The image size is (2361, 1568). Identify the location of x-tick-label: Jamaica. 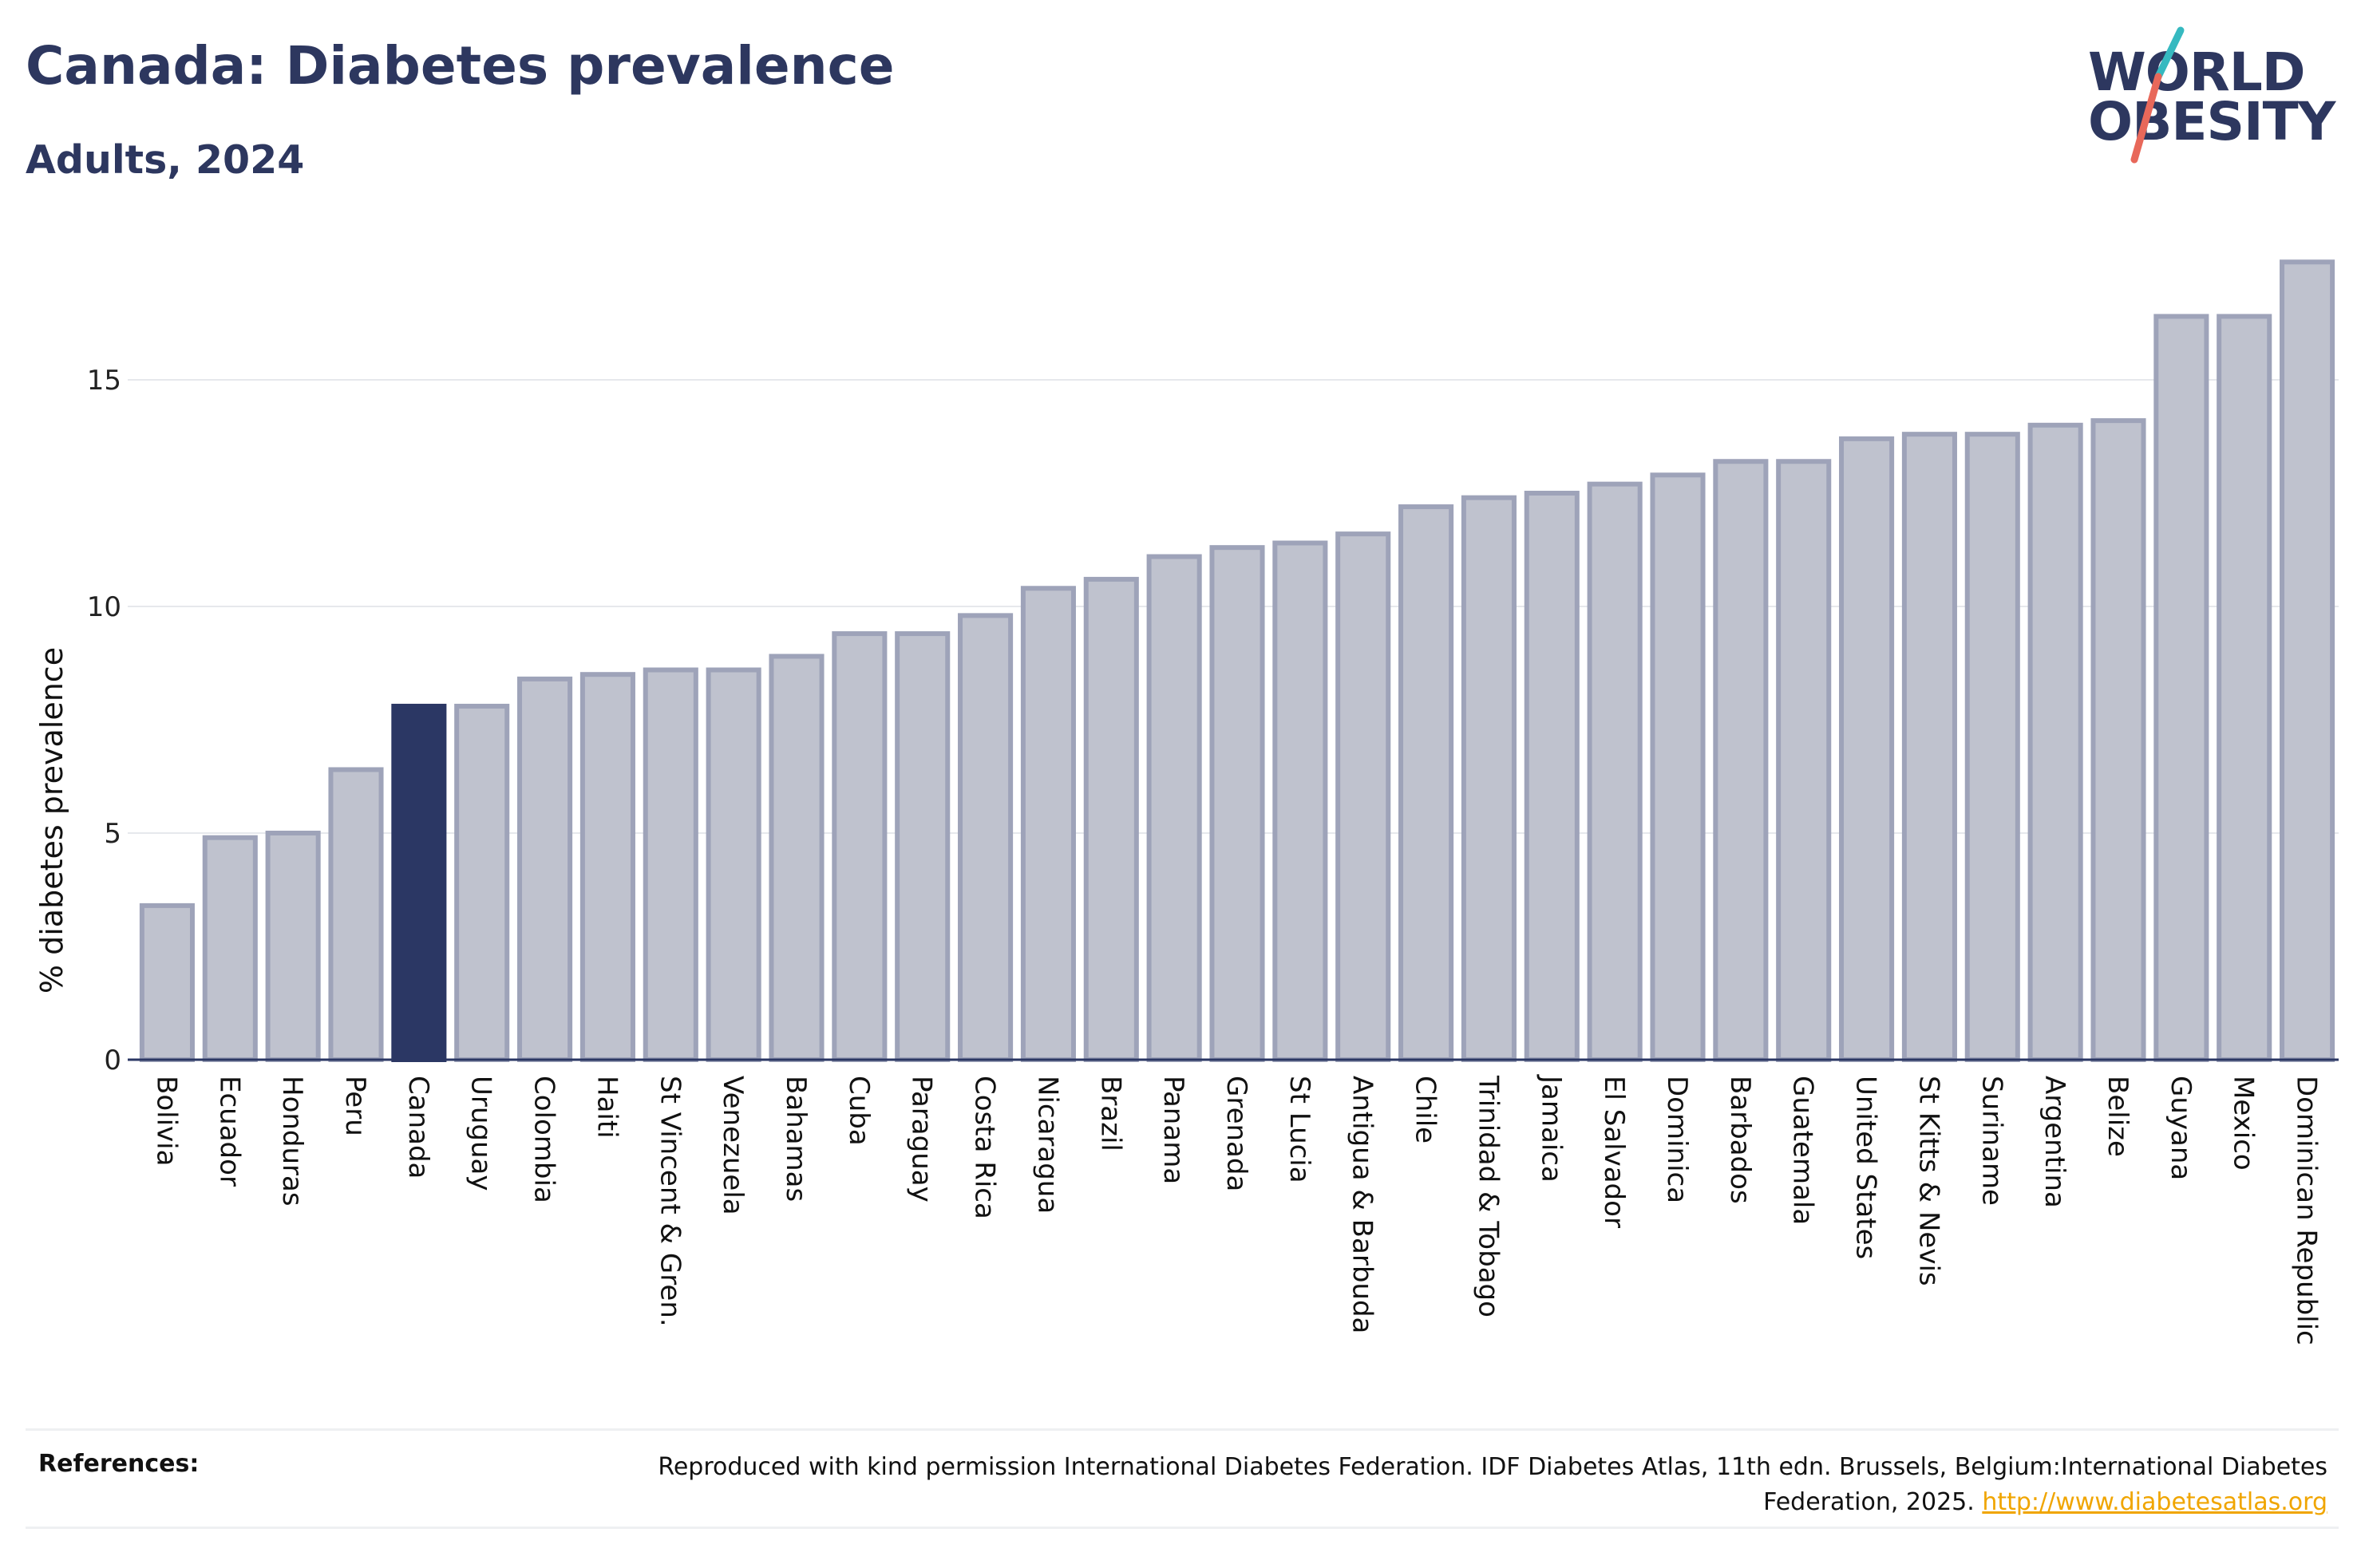
(1551, 1128).